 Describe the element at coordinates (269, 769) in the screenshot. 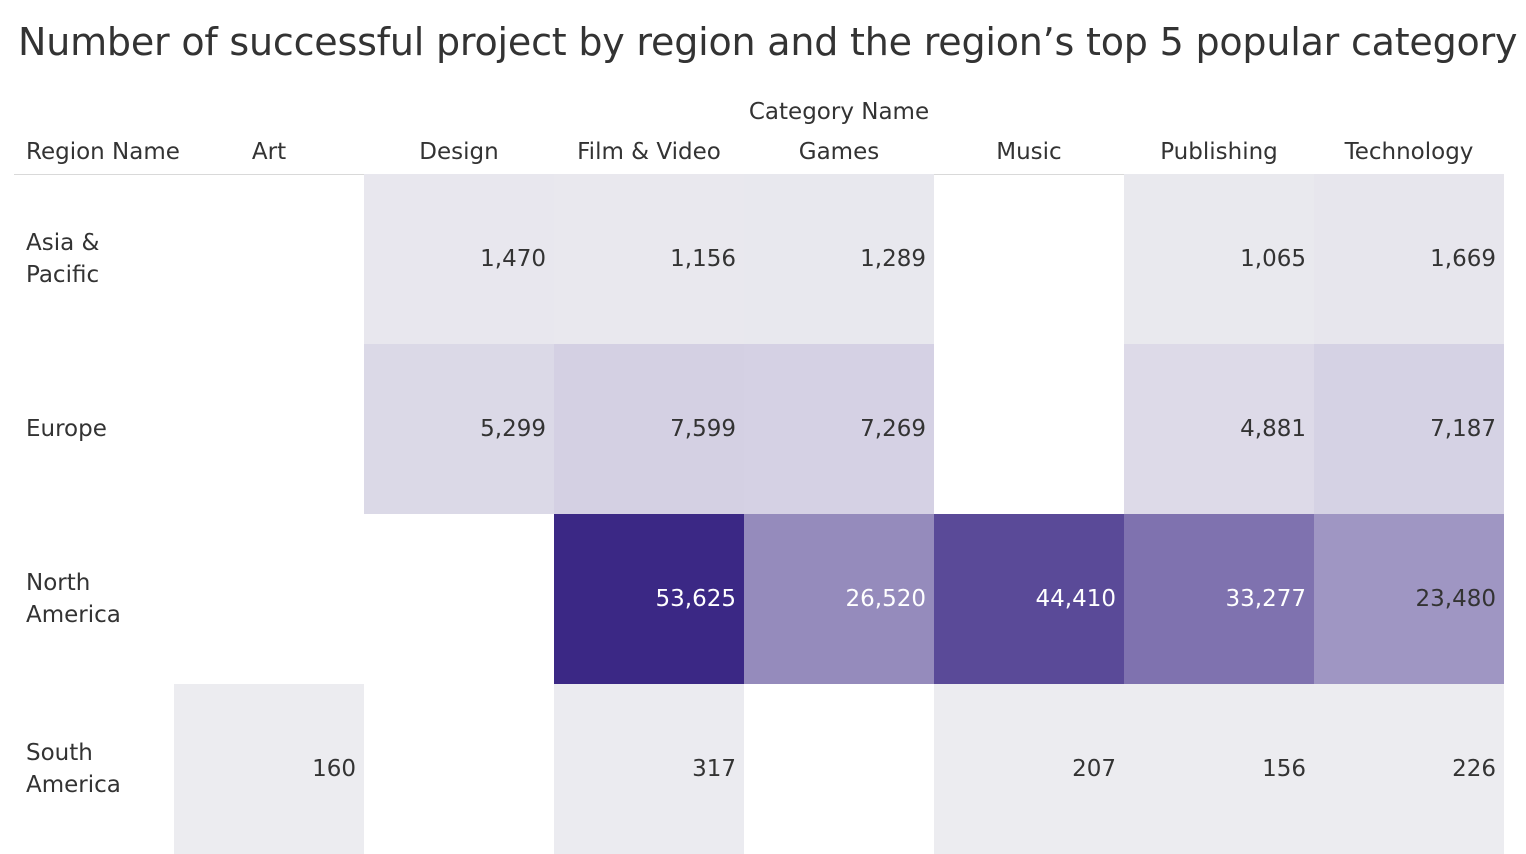

I see `heatmap-cell: 160` at that location.